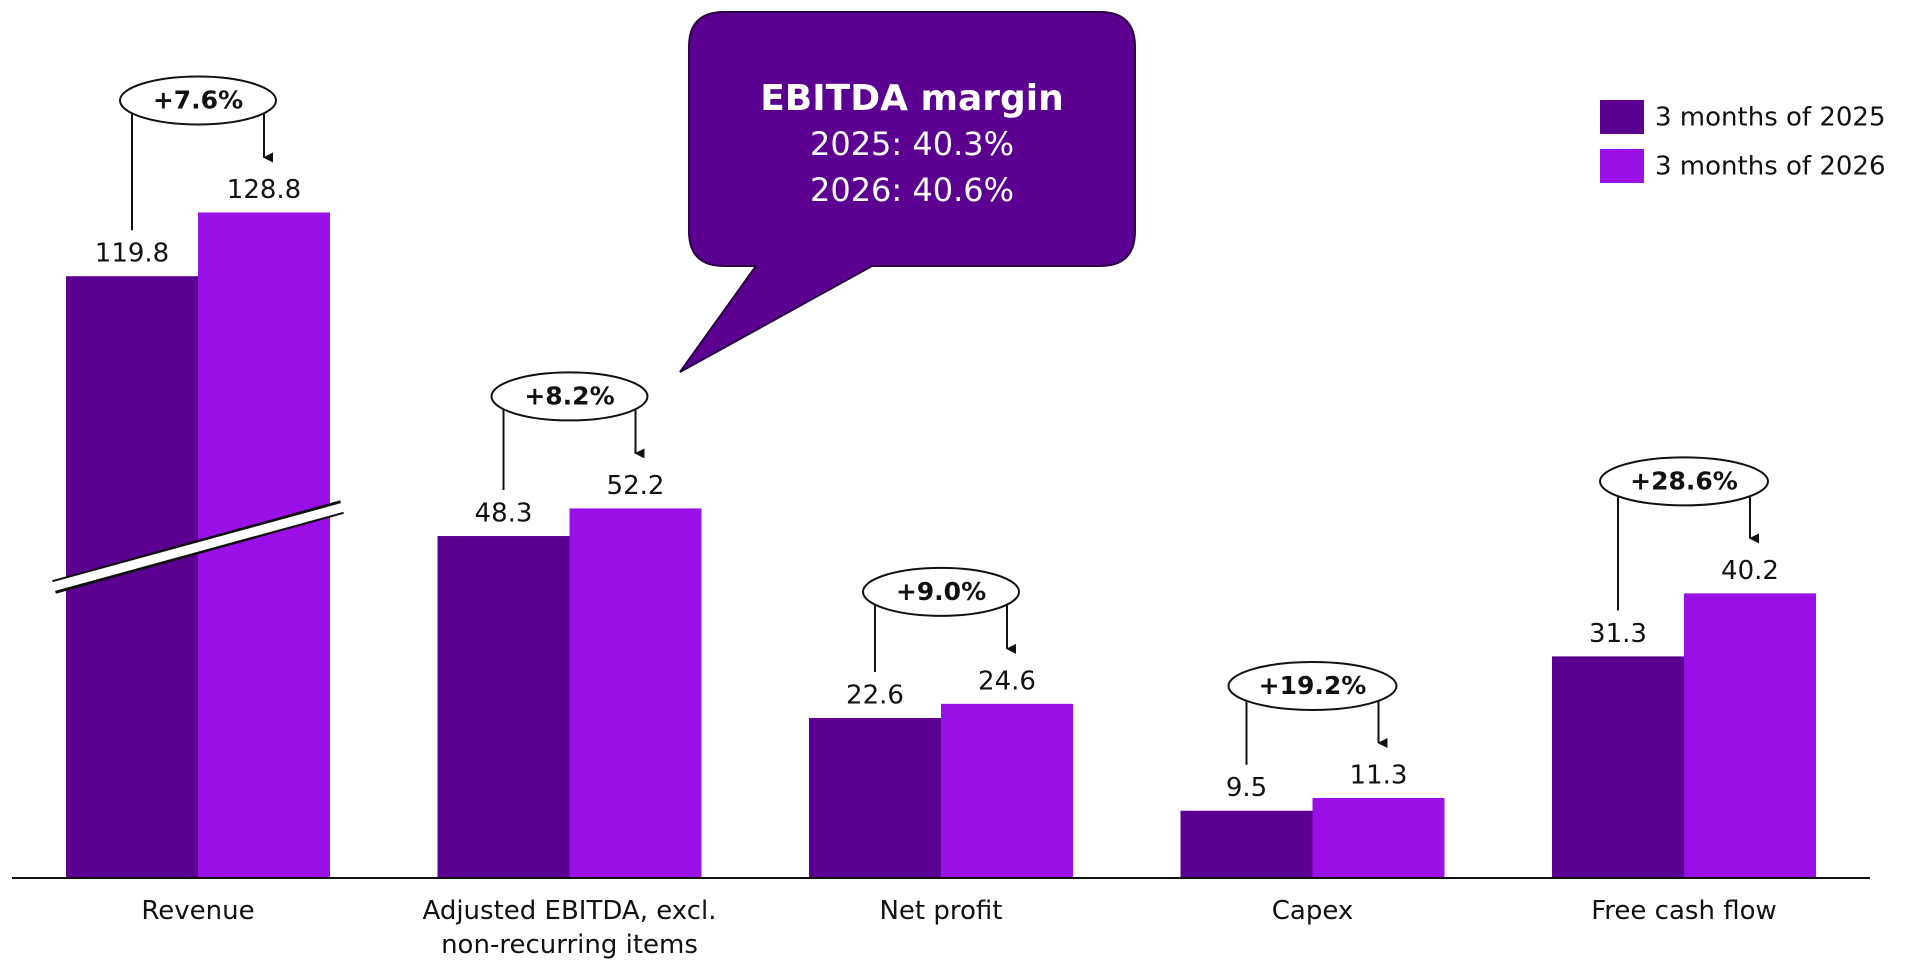 The image size is (1913, 966). Describe the element at coordinates (912, 144) in the screenshot. I see `callout-line: 2025: 40.3%` at that location.